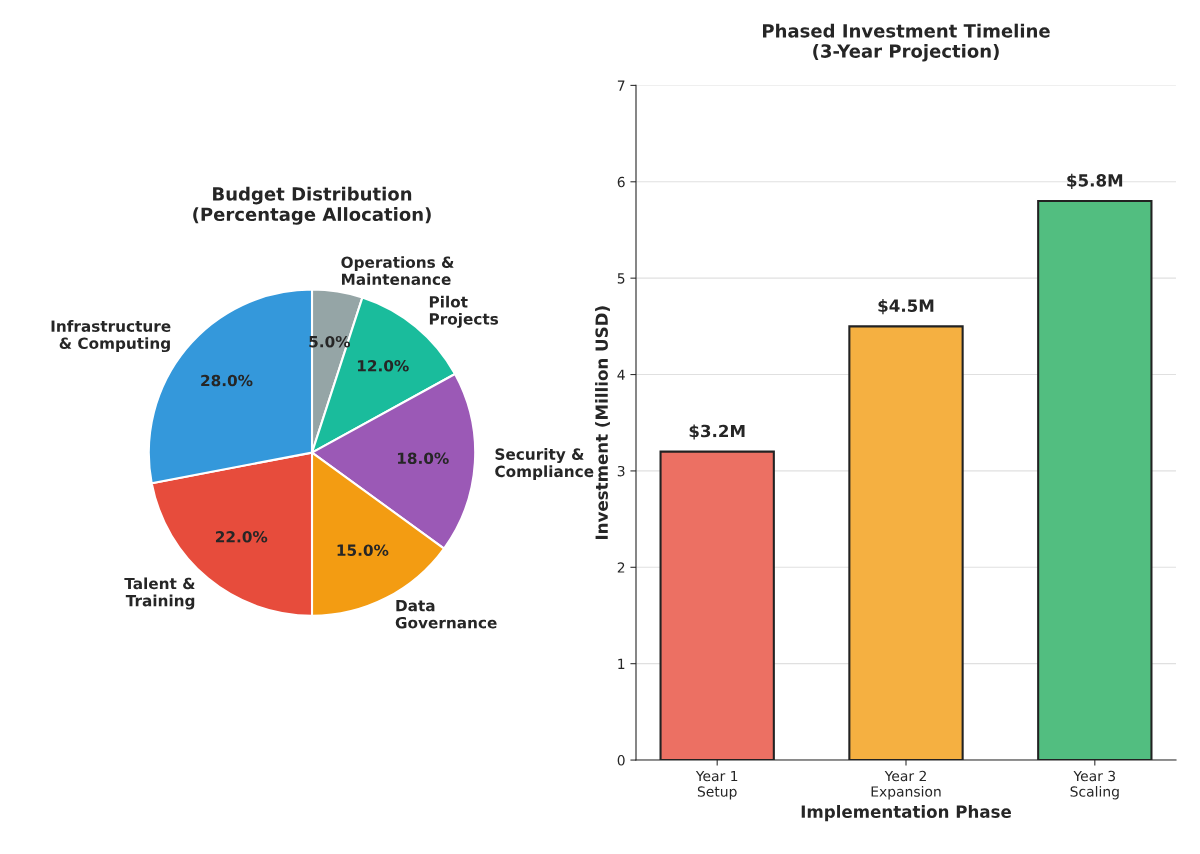 Image resolution: width=1200 pixels, height=854 pixels. Describe the element at coordinates (464, 311) in the screenshot. I see `slice-label: Pilot Projects` at that location.